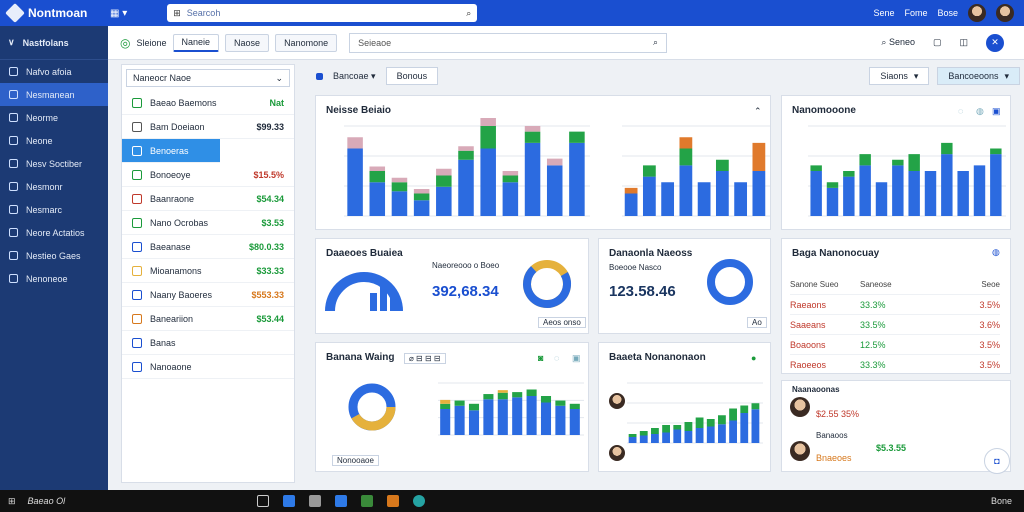  Describe the element at coordinates (757, 322) in the screenshot. I see `kpi-footer: Ao` at that location.